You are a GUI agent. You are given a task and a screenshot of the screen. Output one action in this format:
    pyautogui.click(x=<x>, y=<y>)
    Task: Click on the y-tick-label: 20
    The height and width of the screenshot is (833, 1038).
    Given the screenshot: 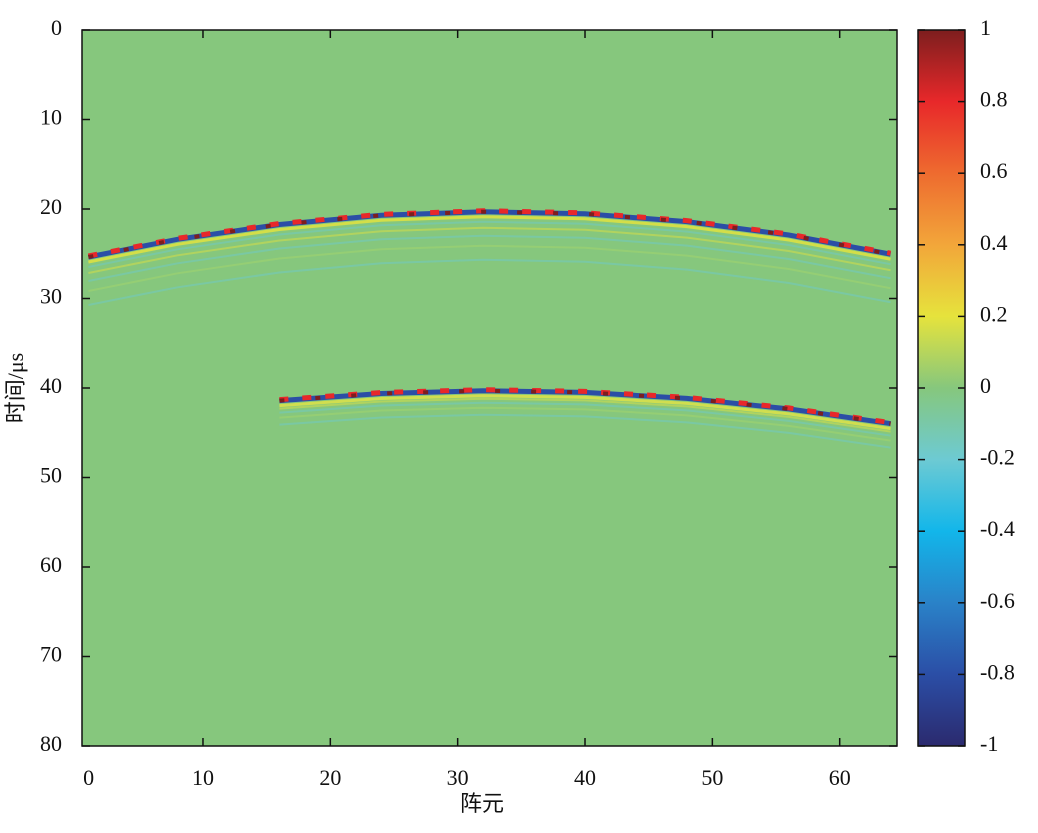 What is the action you would take?
    pyautogui.click(x=51, y=206)
    